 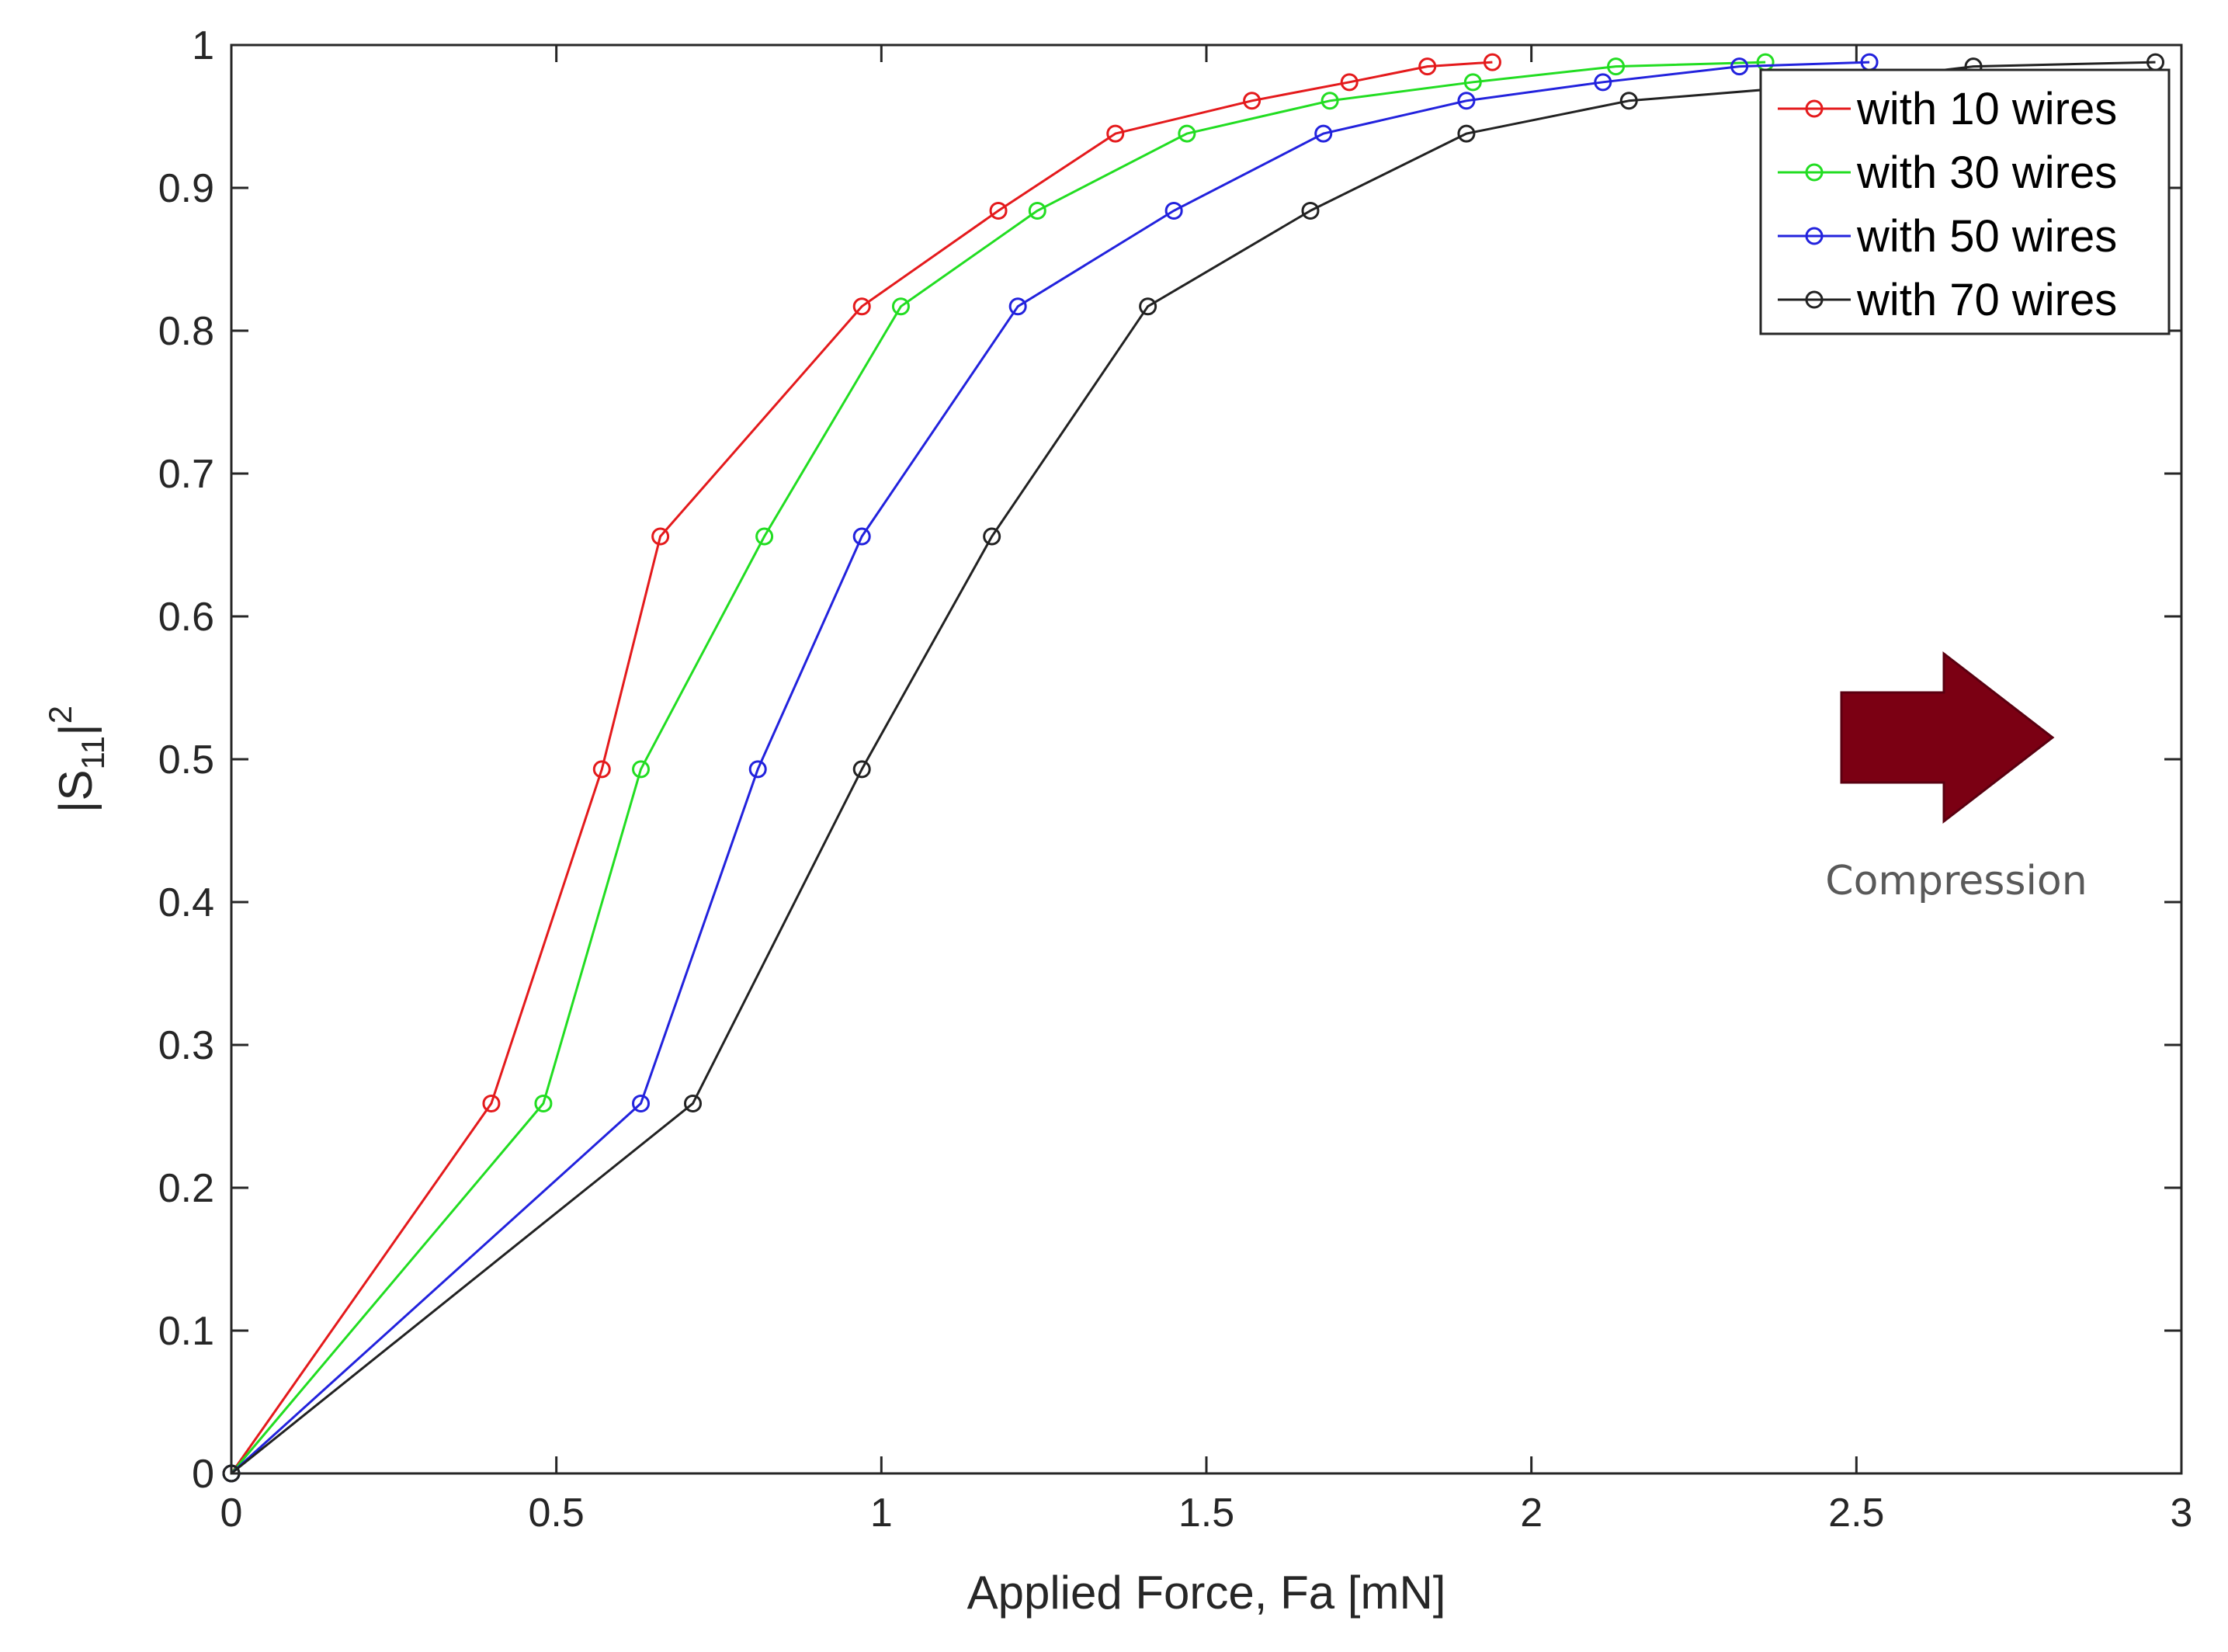 I want to click on legend-label: with 50 wires, so click(x=1987, y=236).